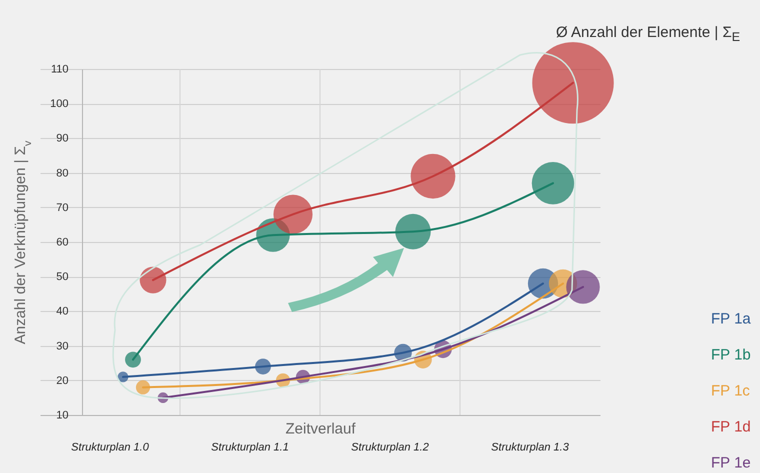 The height and width of the screenshot is (473, 760). What do you see at coordinates (530, 448) in the screenshot?
I see `x-tick-label: Strukturplan 1.3` at bounding box center [530, 448].